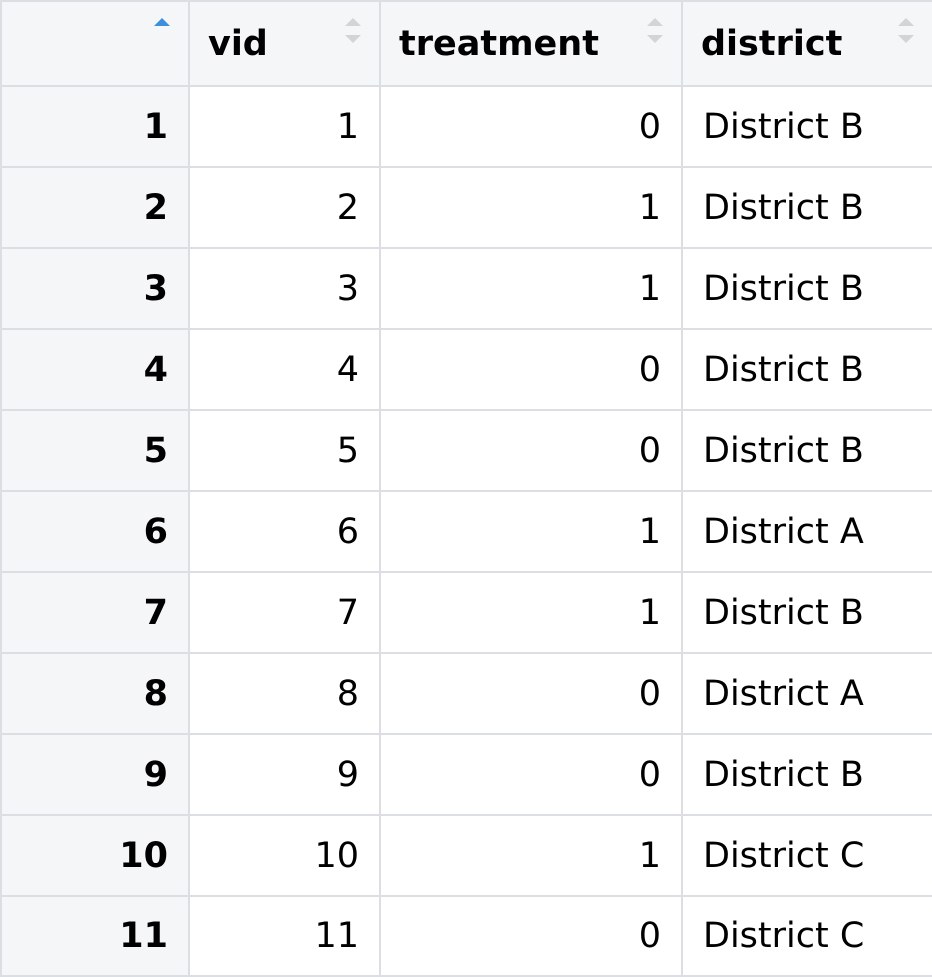 The height and width of the screenshot is (977, 932). I want to click on row-number-cell: 8, so click(95, 693).